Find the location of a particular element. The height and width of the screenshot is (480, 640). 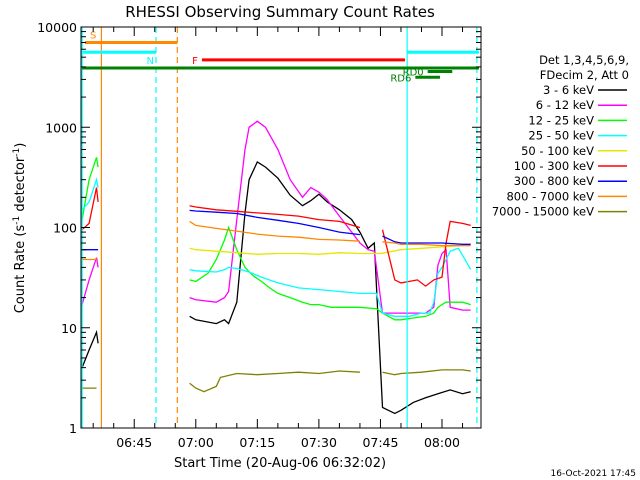

series-line-800-7000-kev is located at coordinates (276, 240).